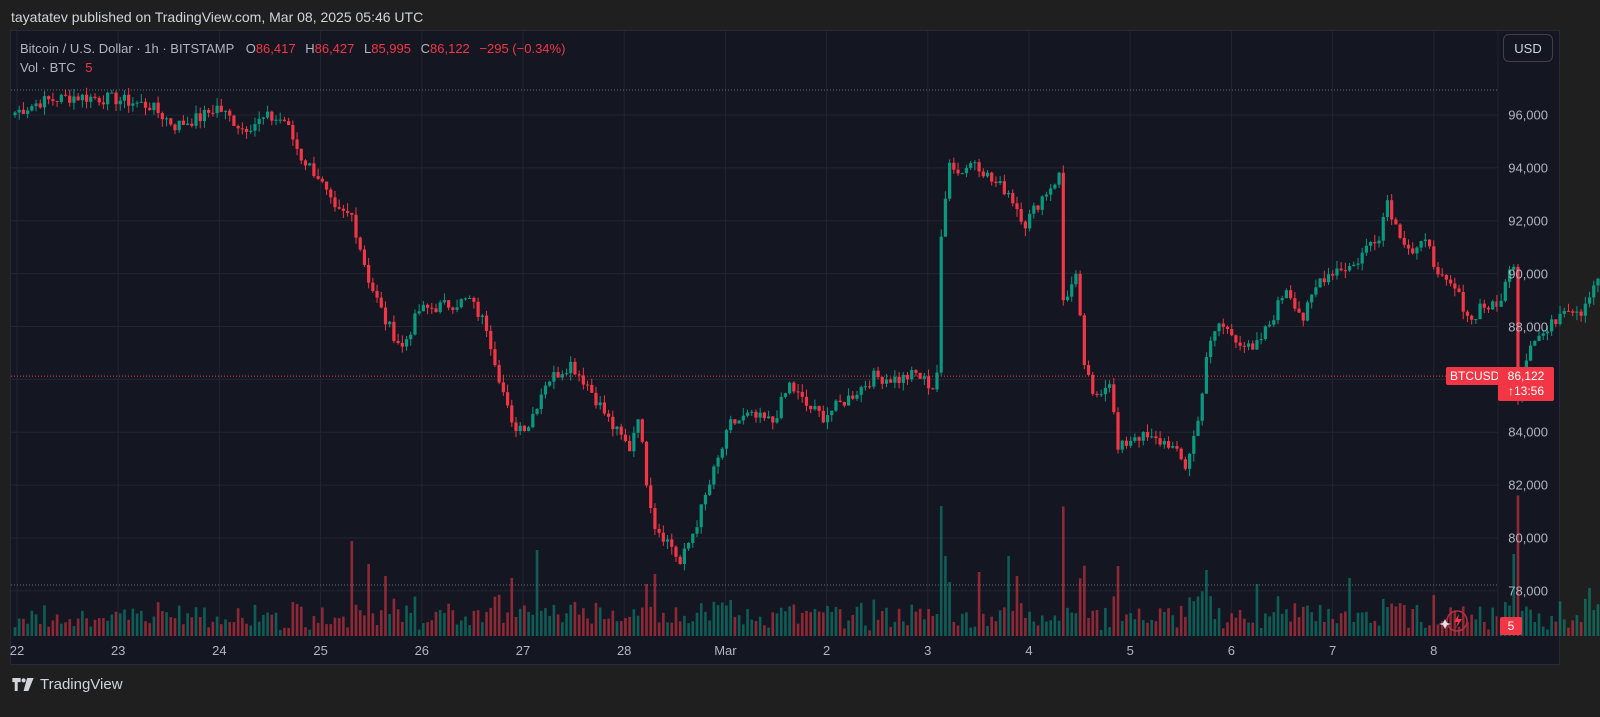  Describe the element at coordinates (1528, 168) in the screenshot. I see `price-tick-label: 94,000` at that location.